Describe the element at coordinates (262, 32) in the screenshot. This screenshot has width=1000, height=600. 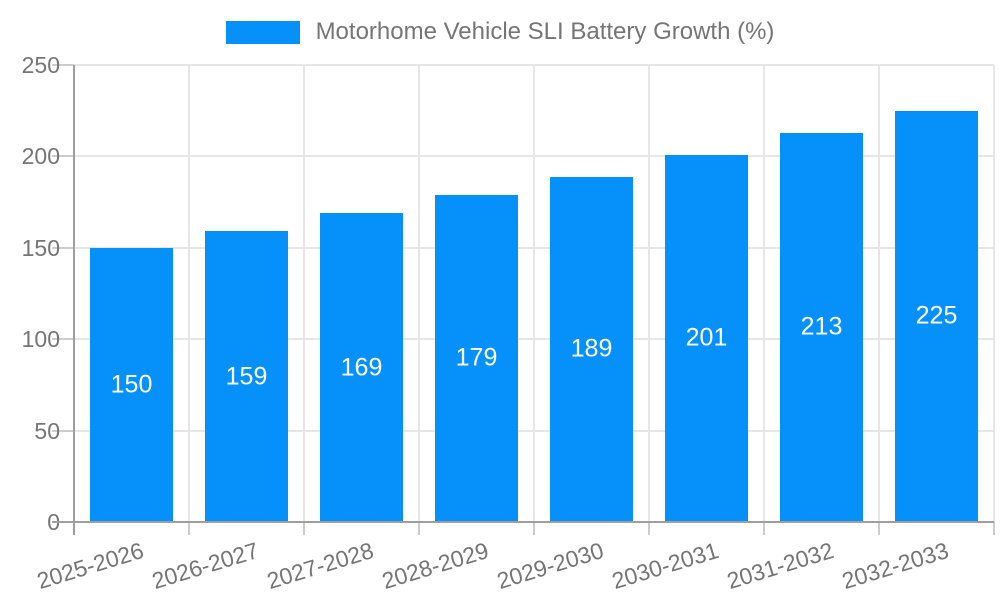
I see `legend-swatch` at that location.